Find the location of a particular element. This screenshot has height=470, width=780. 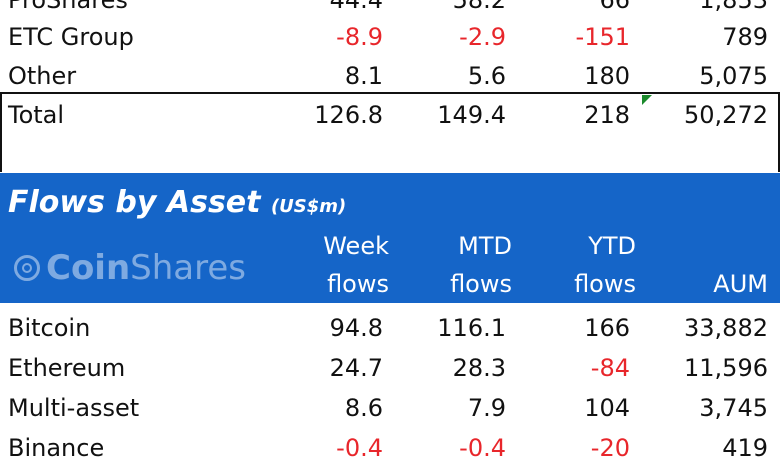

table-frame-left is located at coordinates (1, 132).